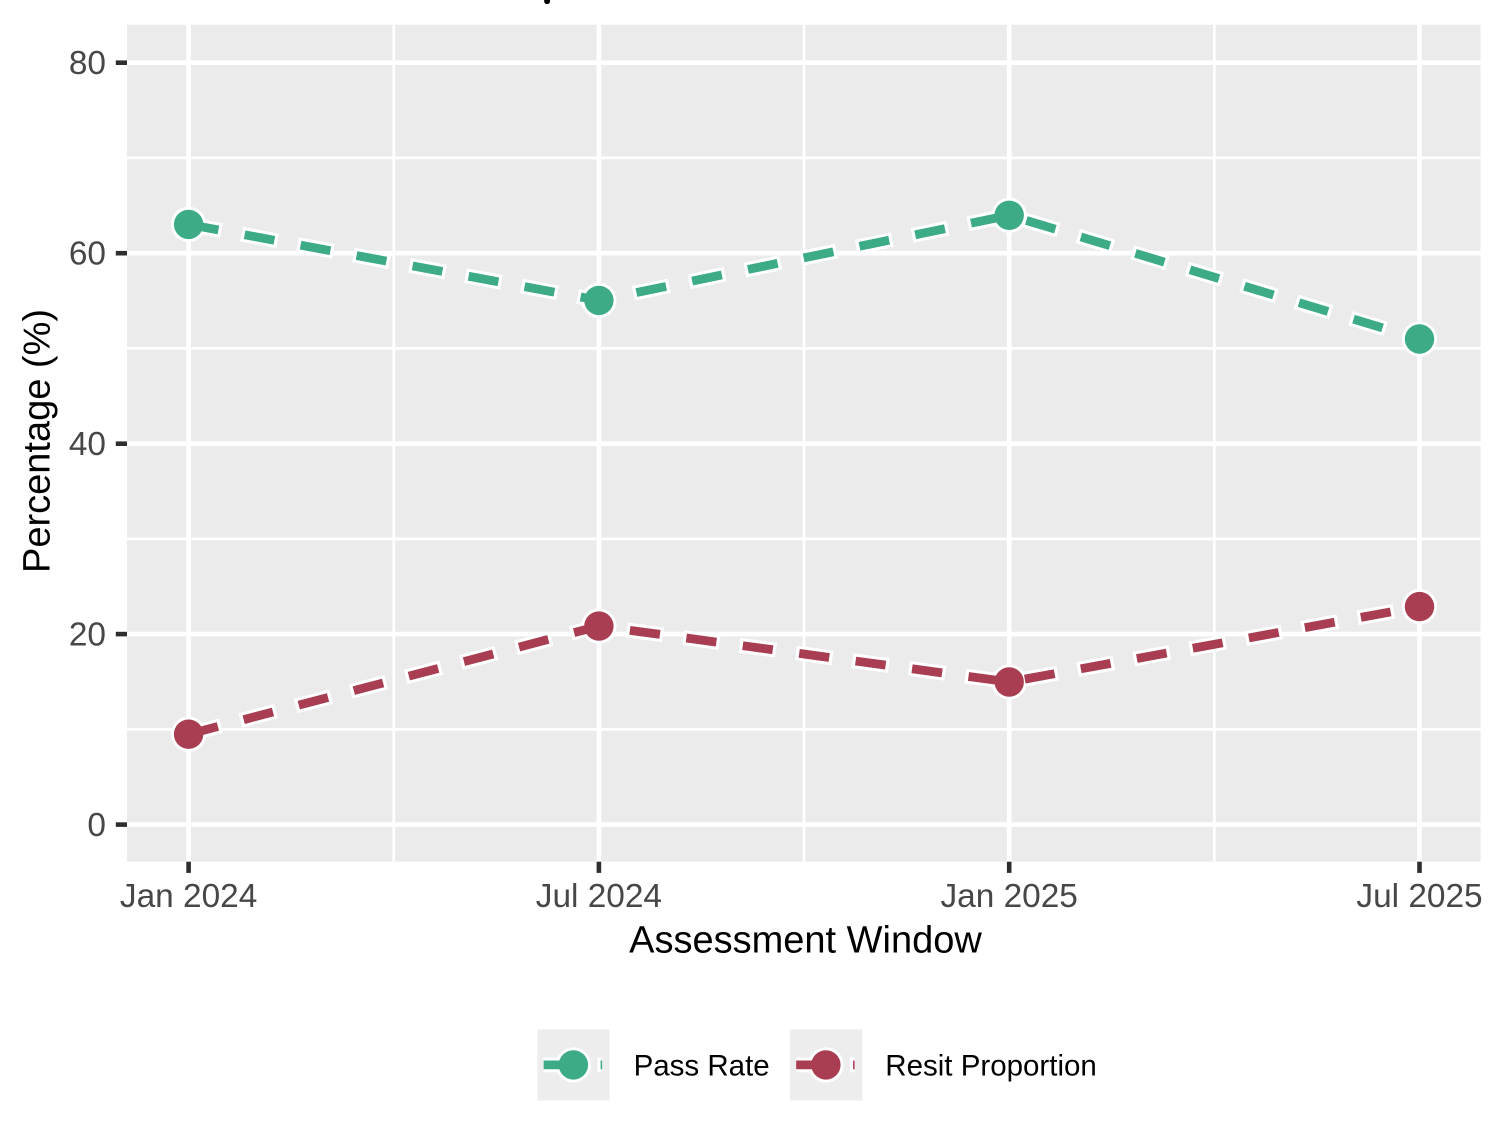  I want to click on svg-text: Jul 2024, so click(599, 896).